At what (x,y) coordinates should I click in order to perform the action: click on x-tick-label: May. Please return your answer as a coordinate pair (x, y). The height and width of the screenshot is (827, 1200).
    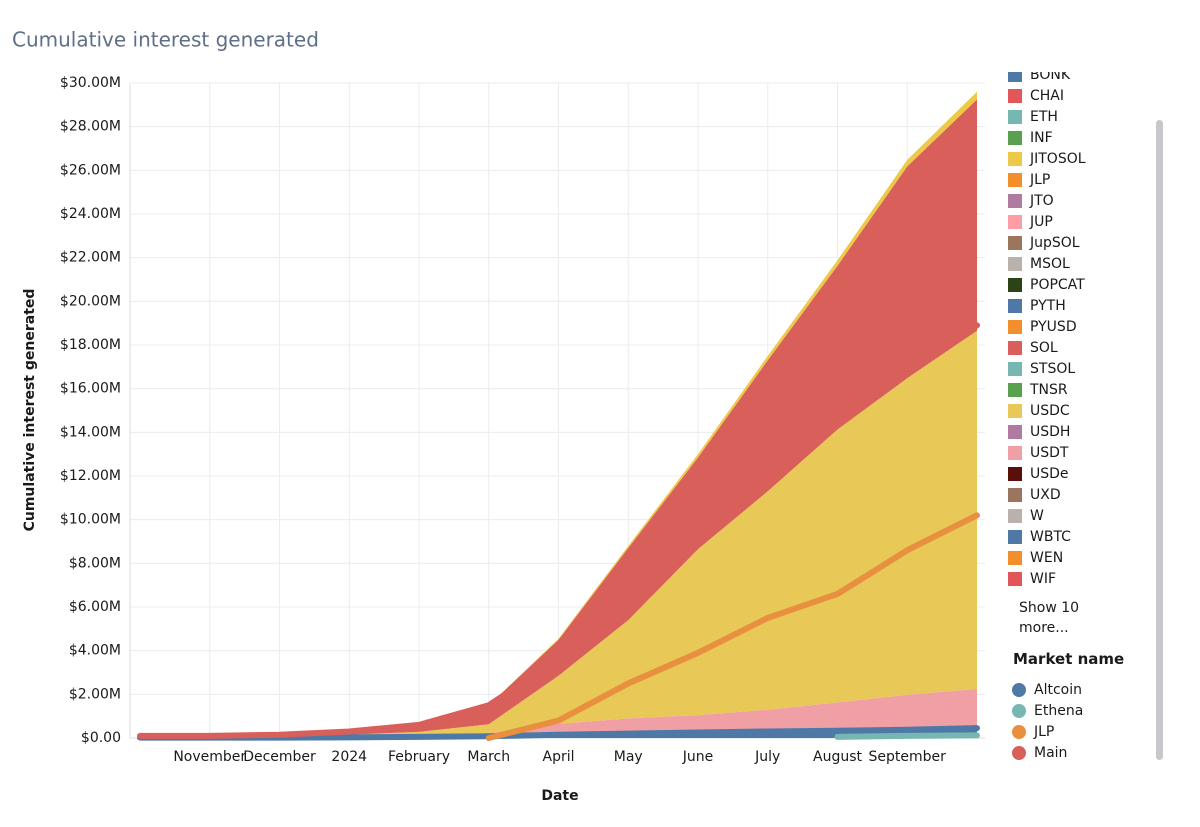
    Looking at the image, I should click on (628, 757).